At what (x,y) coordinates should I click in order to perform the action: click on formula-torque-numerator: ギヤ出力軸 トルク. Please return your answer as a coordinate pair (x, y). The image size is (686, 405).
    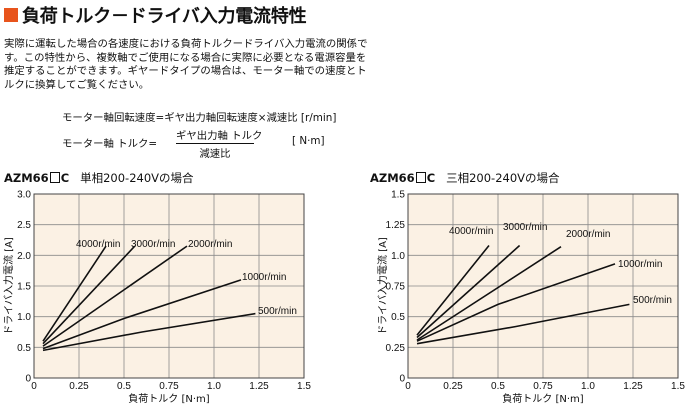
    Looking at the image, I should click on (219, 135).